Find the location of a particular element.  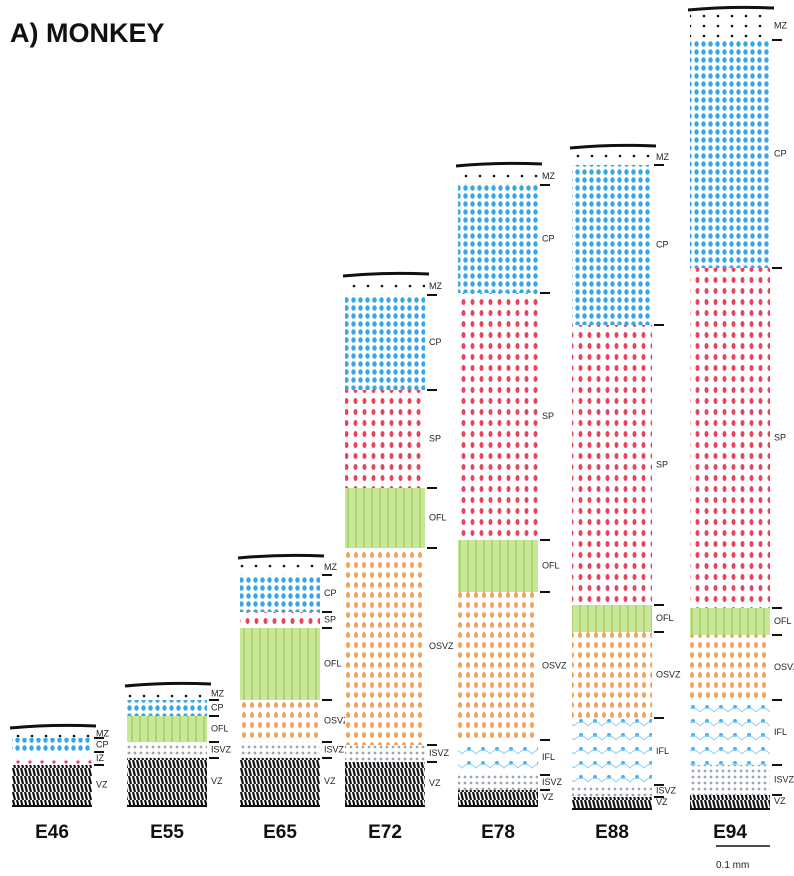

stage-label: E78 is located at coordinates (498, 832).